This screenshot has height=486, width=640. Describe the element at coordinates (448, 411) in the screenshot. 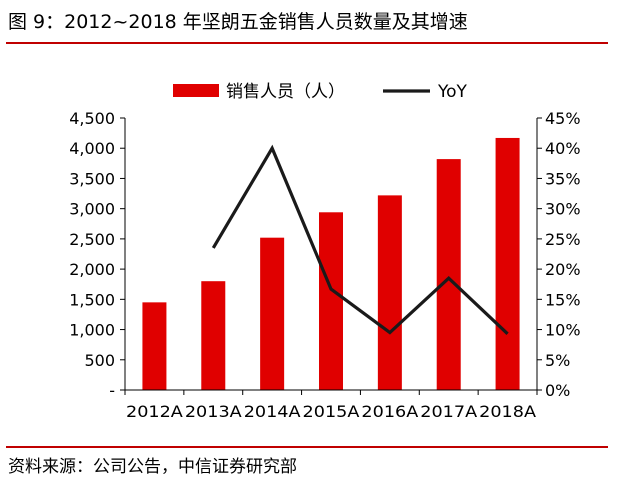

I see `x-tick-label: 2017A` at that location.